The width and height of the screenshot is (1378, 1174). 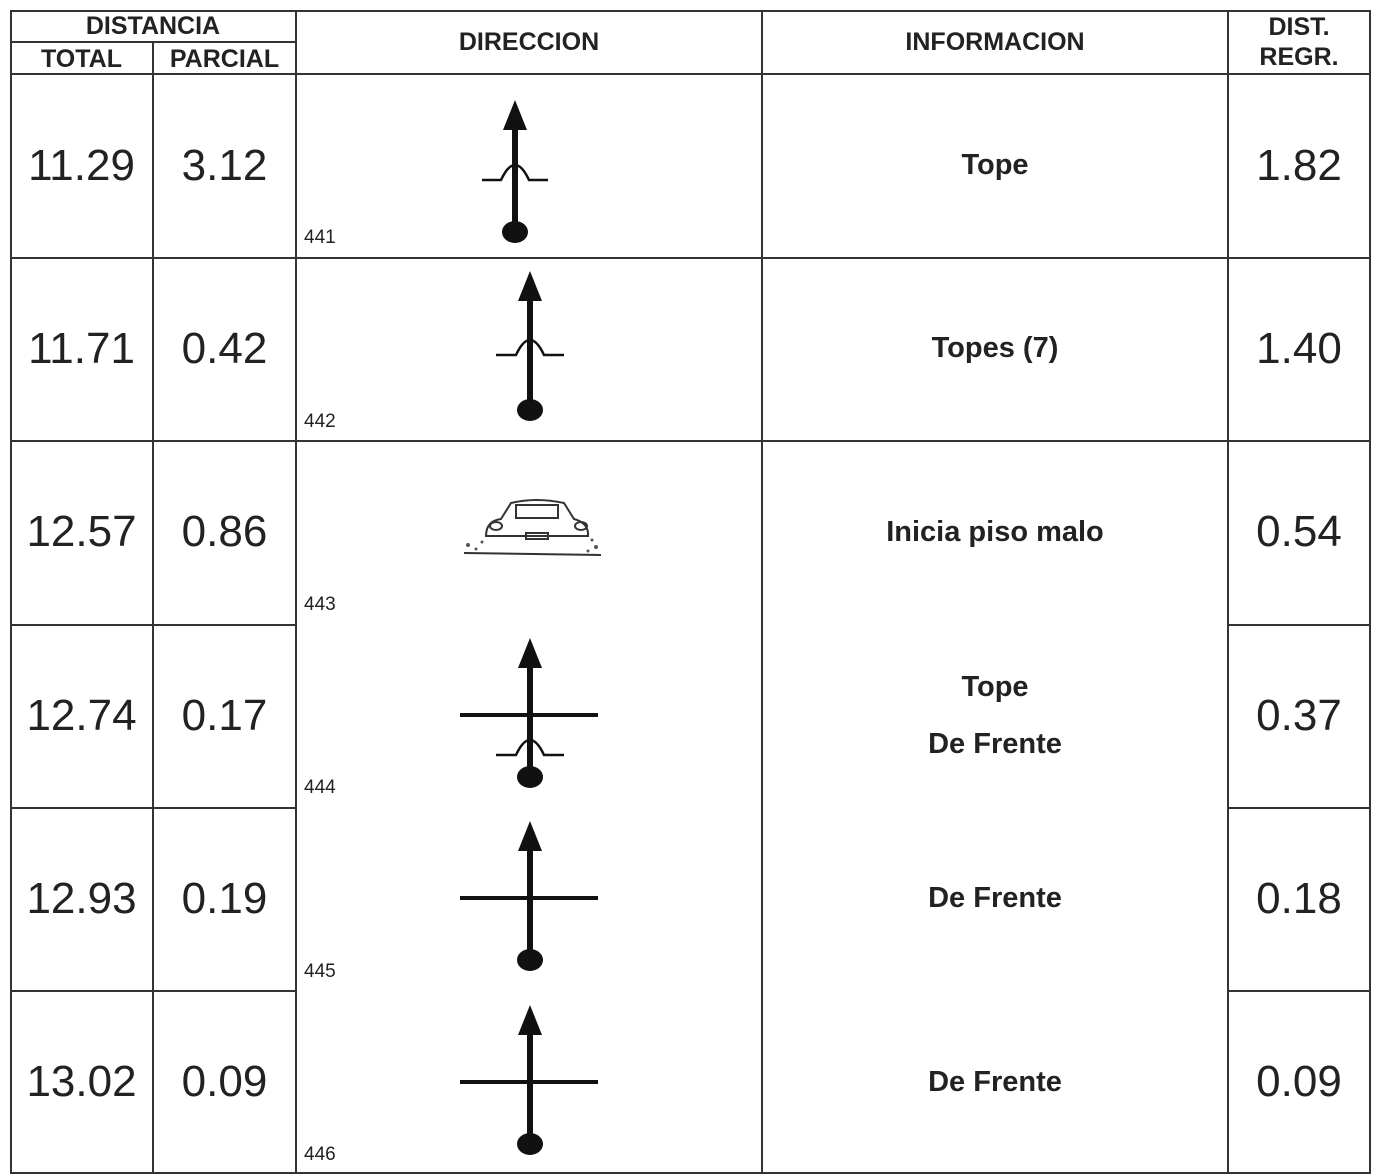 I want to click on header-dist-regr: DIST. REGR., so click(x=1299, y=42).